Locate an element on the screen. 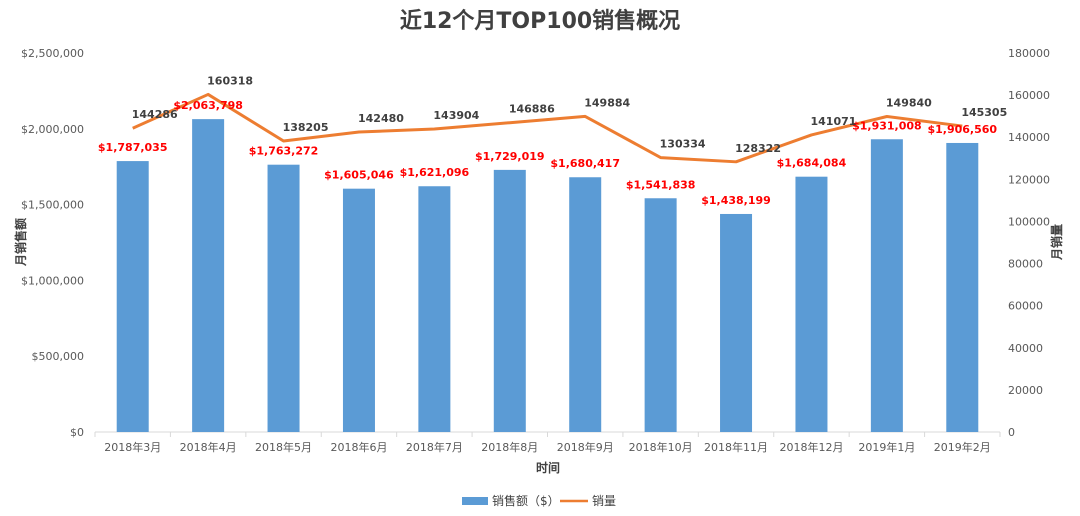 This screenshot has width=1080, height=516. y-left-tick-label: $2,000,000 is located at coordinates (52, 129).